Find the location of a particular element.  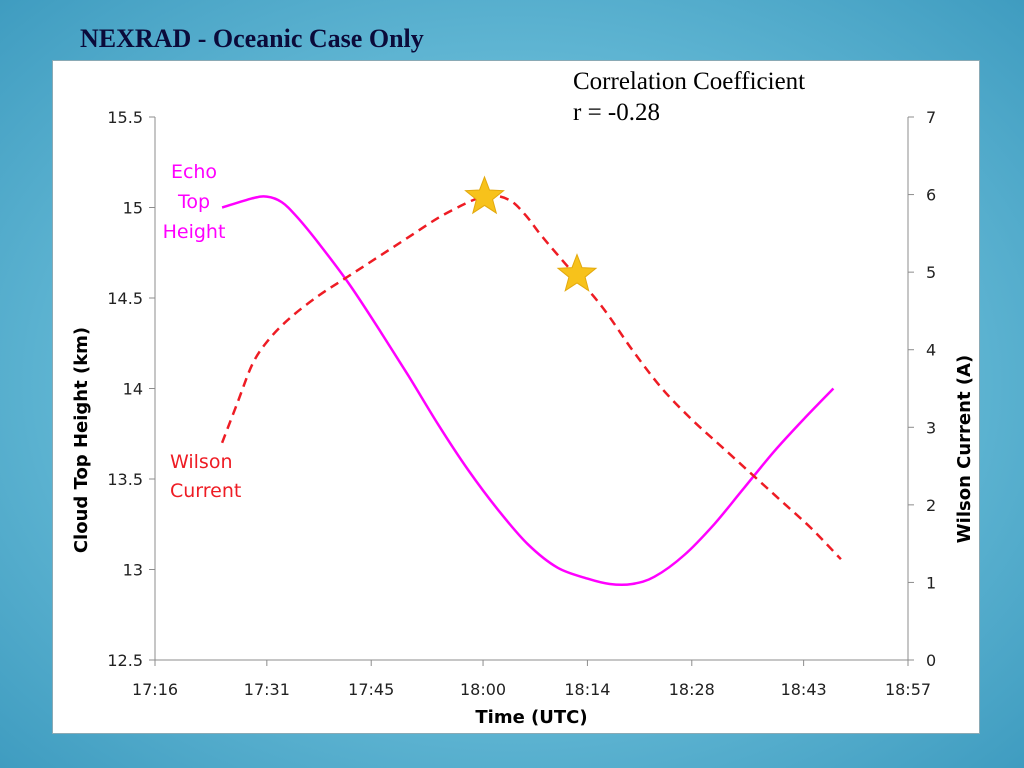

echo-label-line: Echo is located at coordinates (194, 172).